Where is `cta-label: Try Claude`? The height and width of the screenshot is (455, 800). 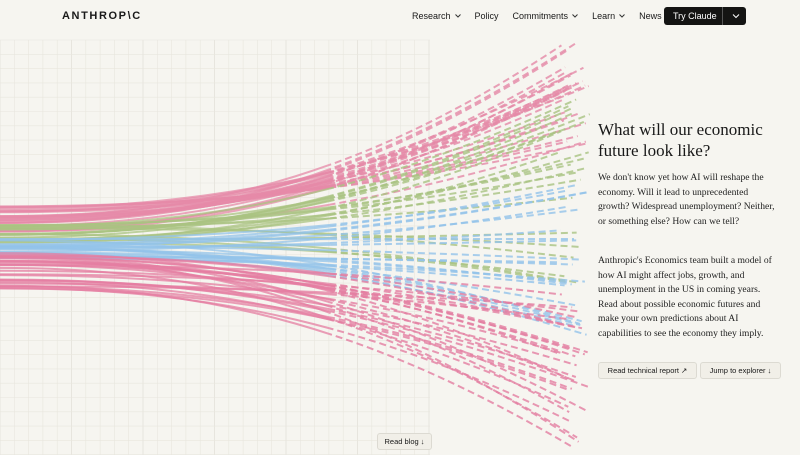
cta-label: Try Claude is located at coordinates (695, 16).